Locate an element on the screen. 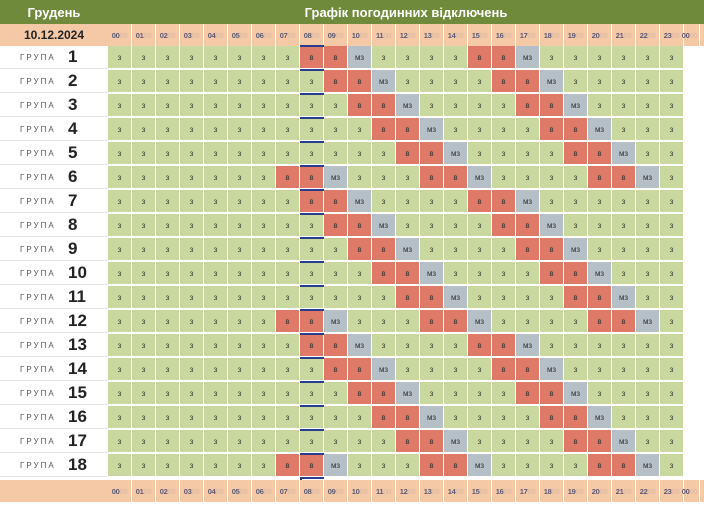 The height and width of the screenshot is (505, 704). top-hour-tick: 23 00 is located at coordinates (672, 35).